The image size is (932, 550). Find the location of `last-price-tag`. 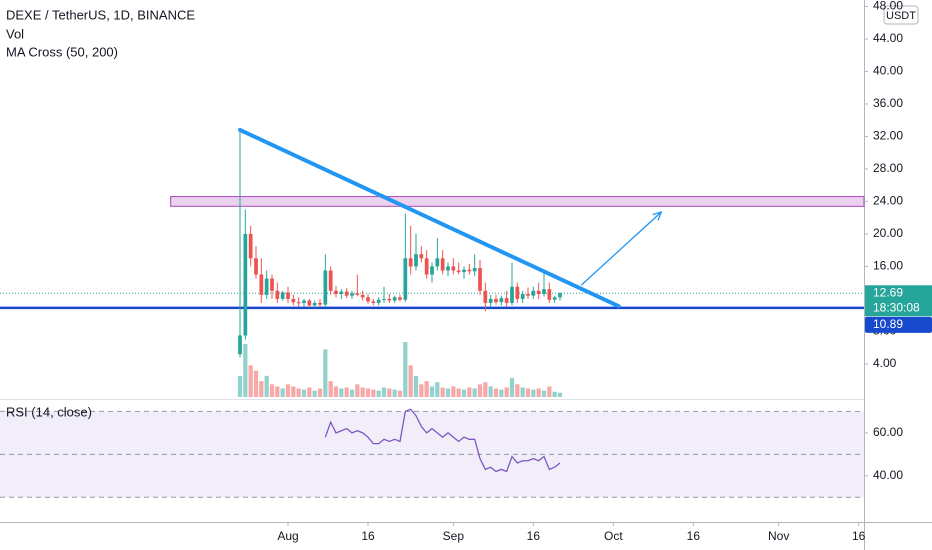

last-price-tag is located at coordinates (898, 301).